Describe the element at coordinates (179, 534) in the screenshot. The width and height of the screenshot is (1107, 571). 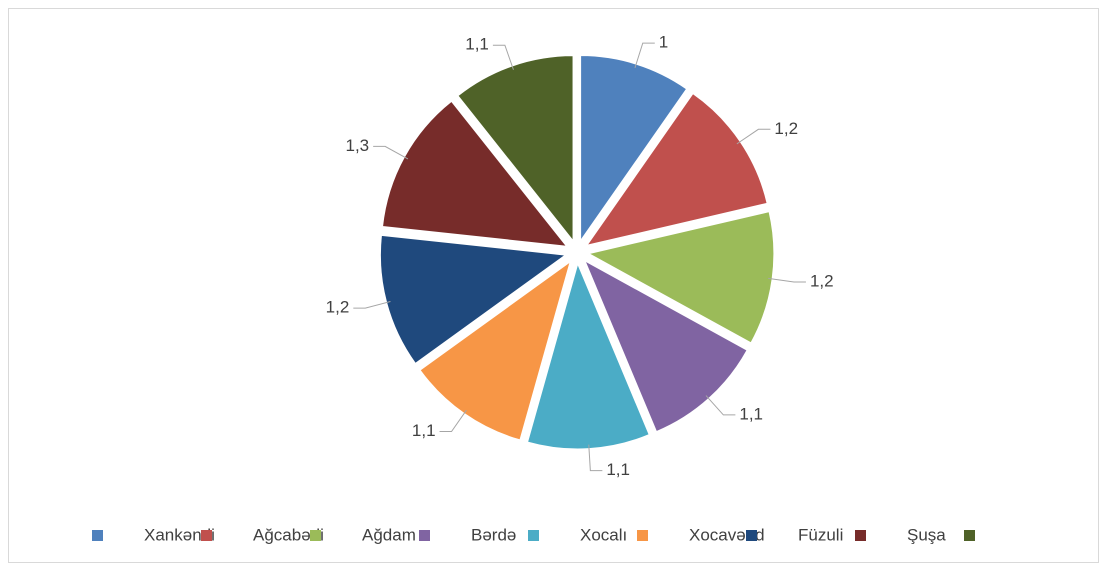
I see `legend-label: Xankəndi` at that location.